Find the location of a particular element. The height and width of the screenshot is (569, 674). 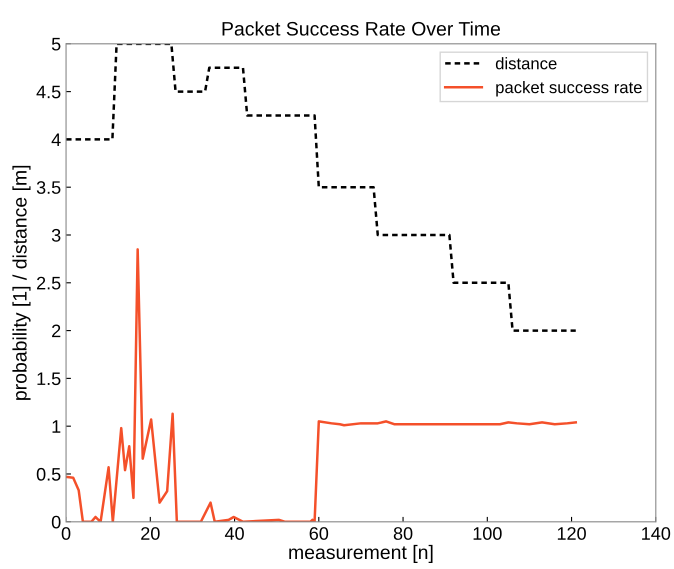

x-tick-label: 100 is located at coordinates (488, 533).